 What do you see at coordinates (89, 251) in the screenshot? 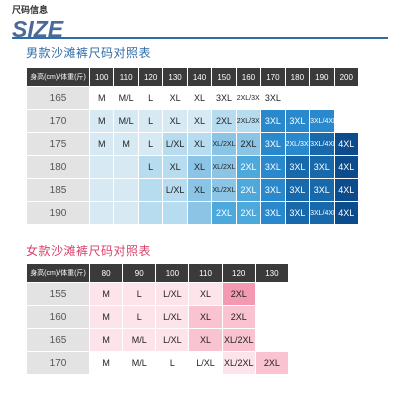
I see `women-table-title: 女款沙滩裤尺码对照表` at bounding box center [89, 251].